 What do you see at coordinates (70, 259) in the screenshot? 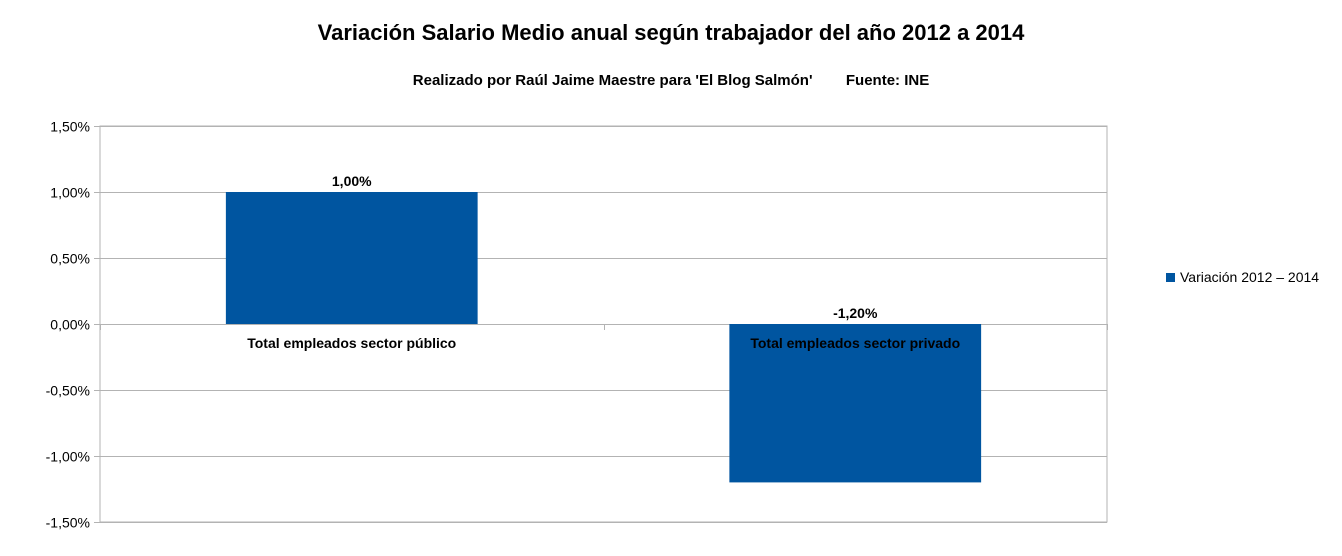
I see `y-tick-label: 0,50%` at bounding box center [70, 259].